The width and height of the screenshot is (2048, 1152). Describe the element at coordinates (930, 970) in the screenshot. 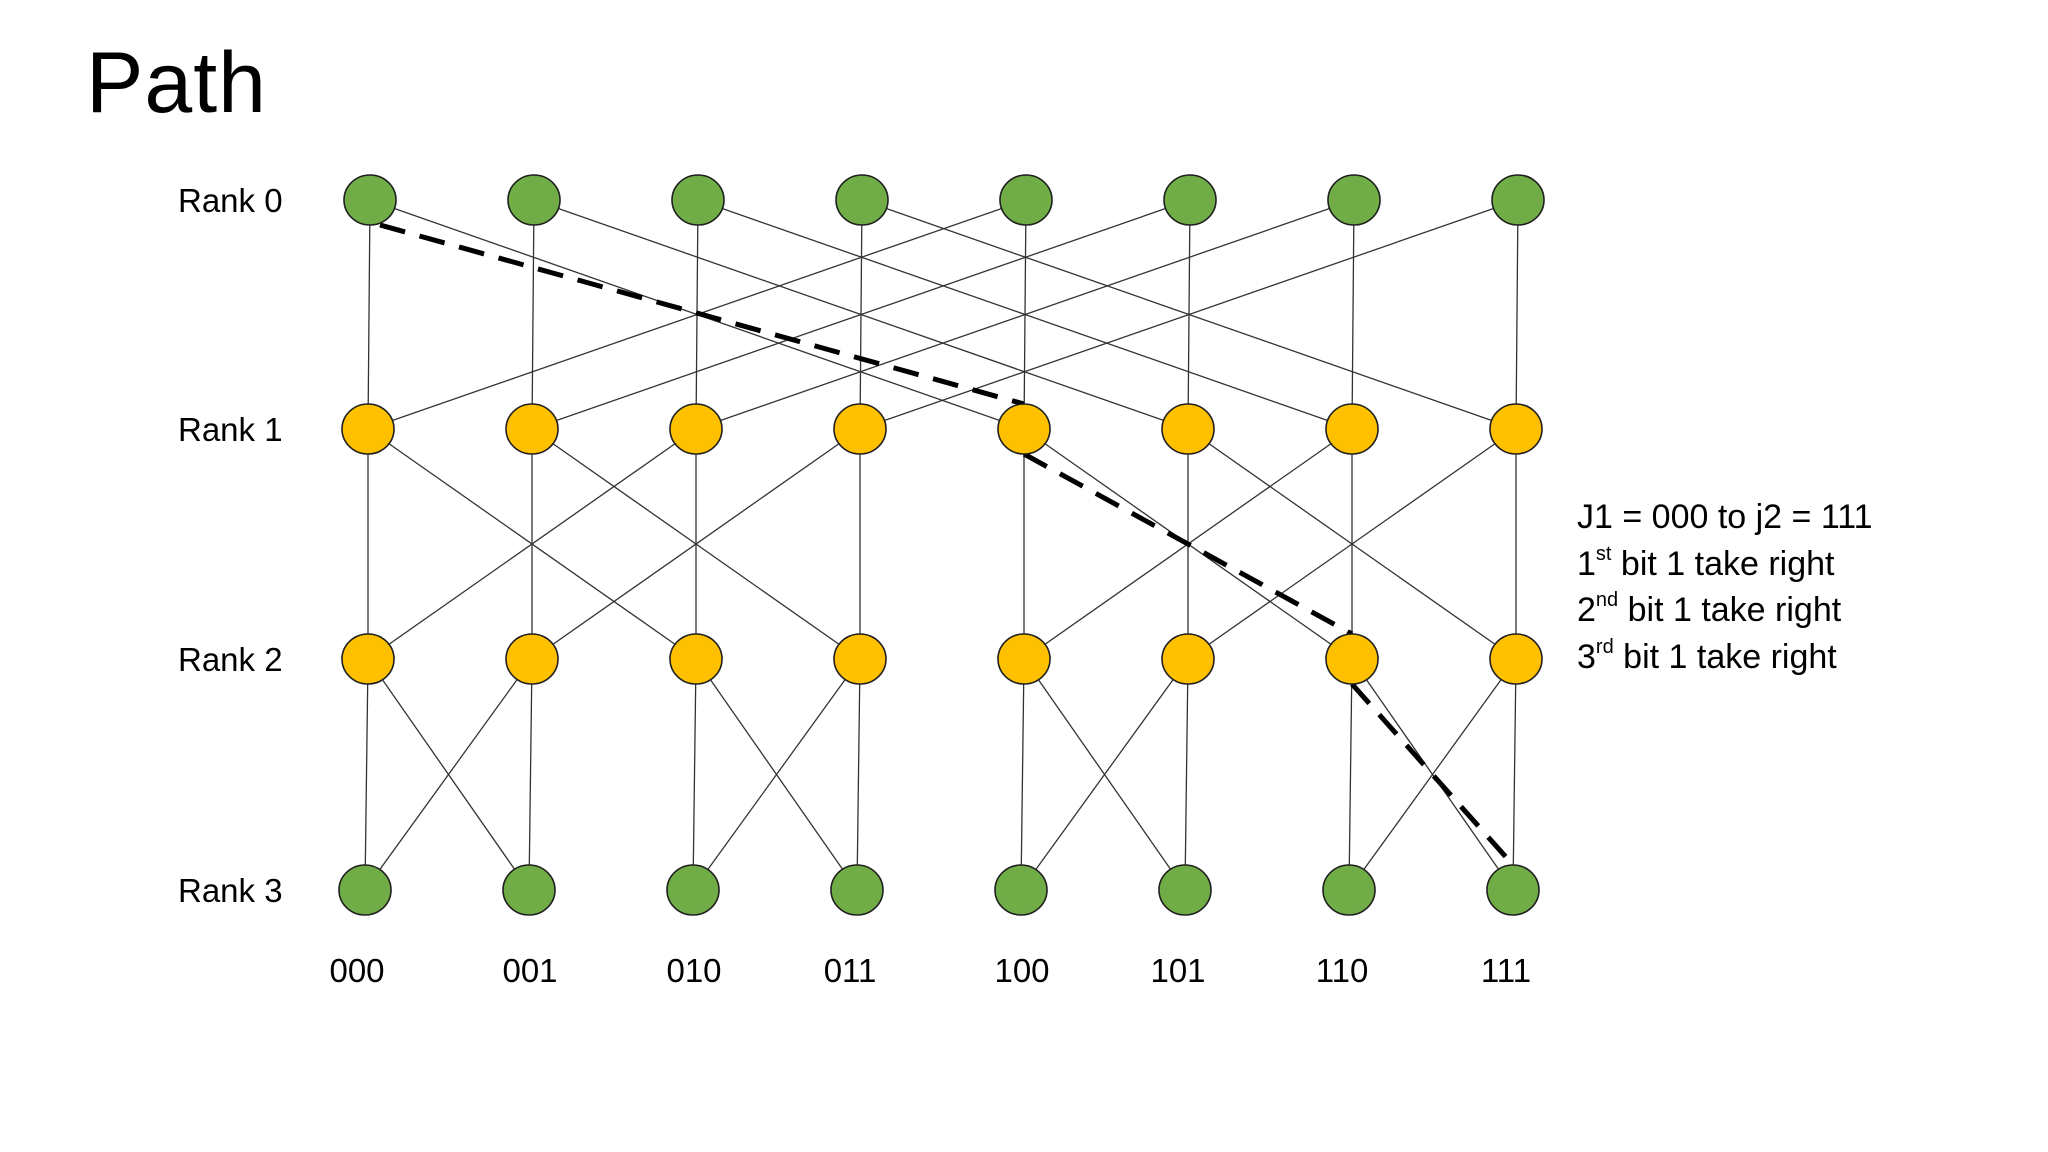

I see `column-labels: 000 001 010 011 100 101 110 111` at that location.